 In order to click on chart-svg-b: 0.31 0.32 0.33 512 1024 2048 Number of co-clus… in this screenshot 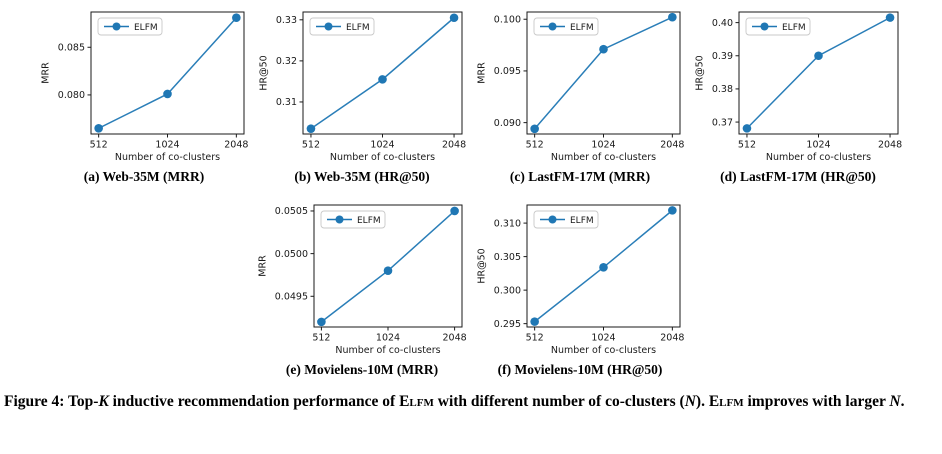, I will do `click(362, 87)`.